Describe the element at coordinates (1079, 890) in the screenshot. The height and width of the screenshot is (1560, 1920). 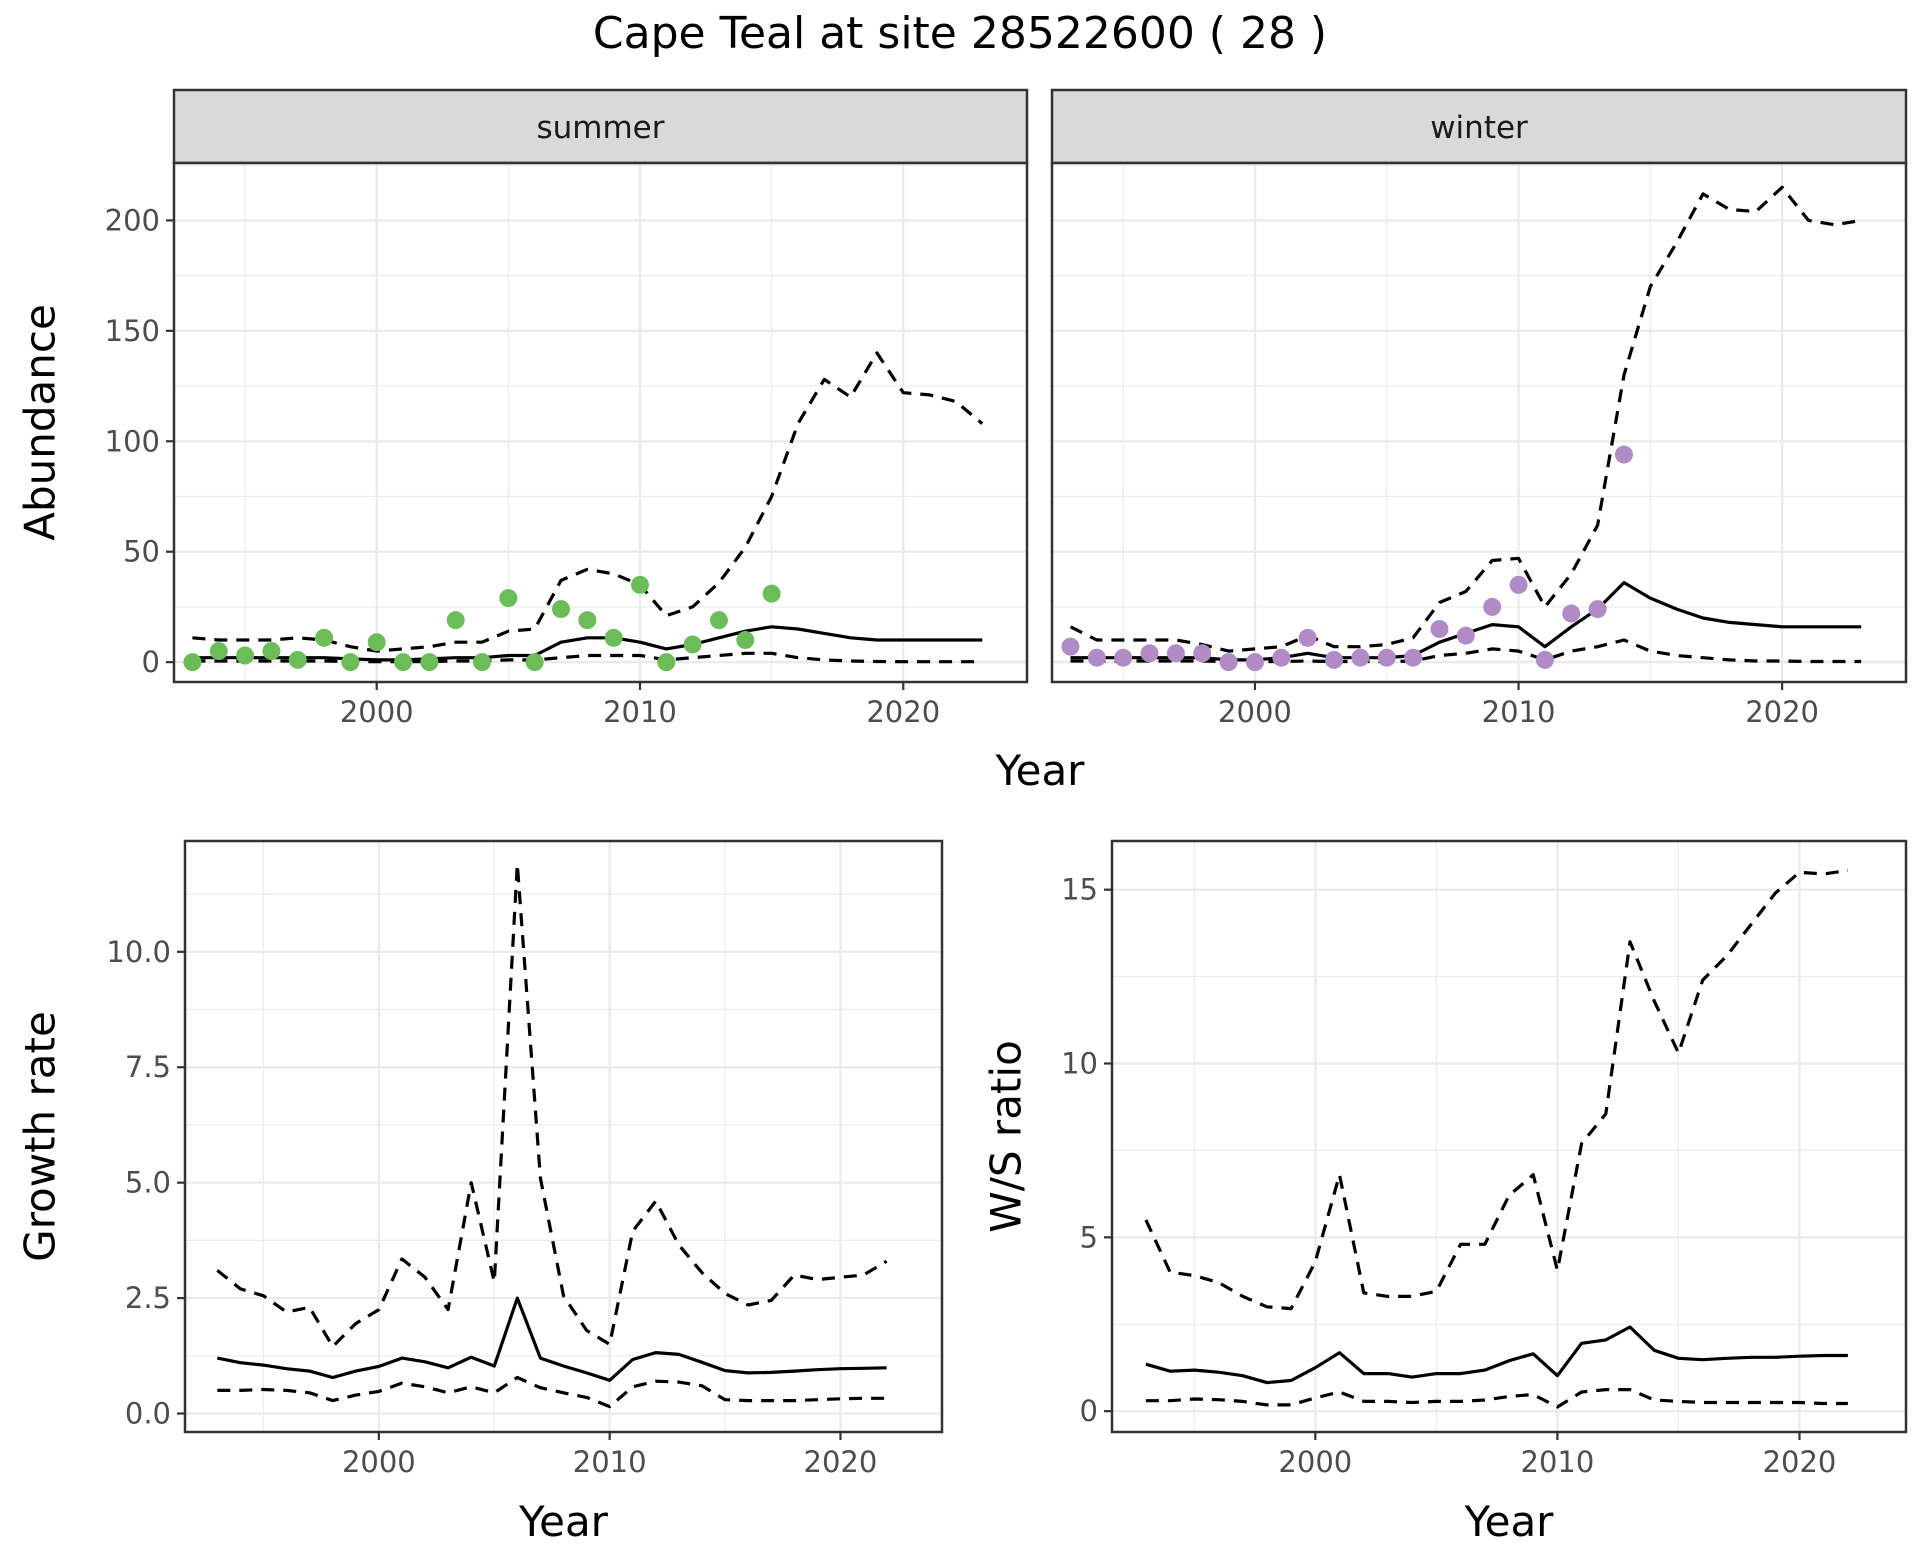
I see `y-tick-label: 15` at that location.